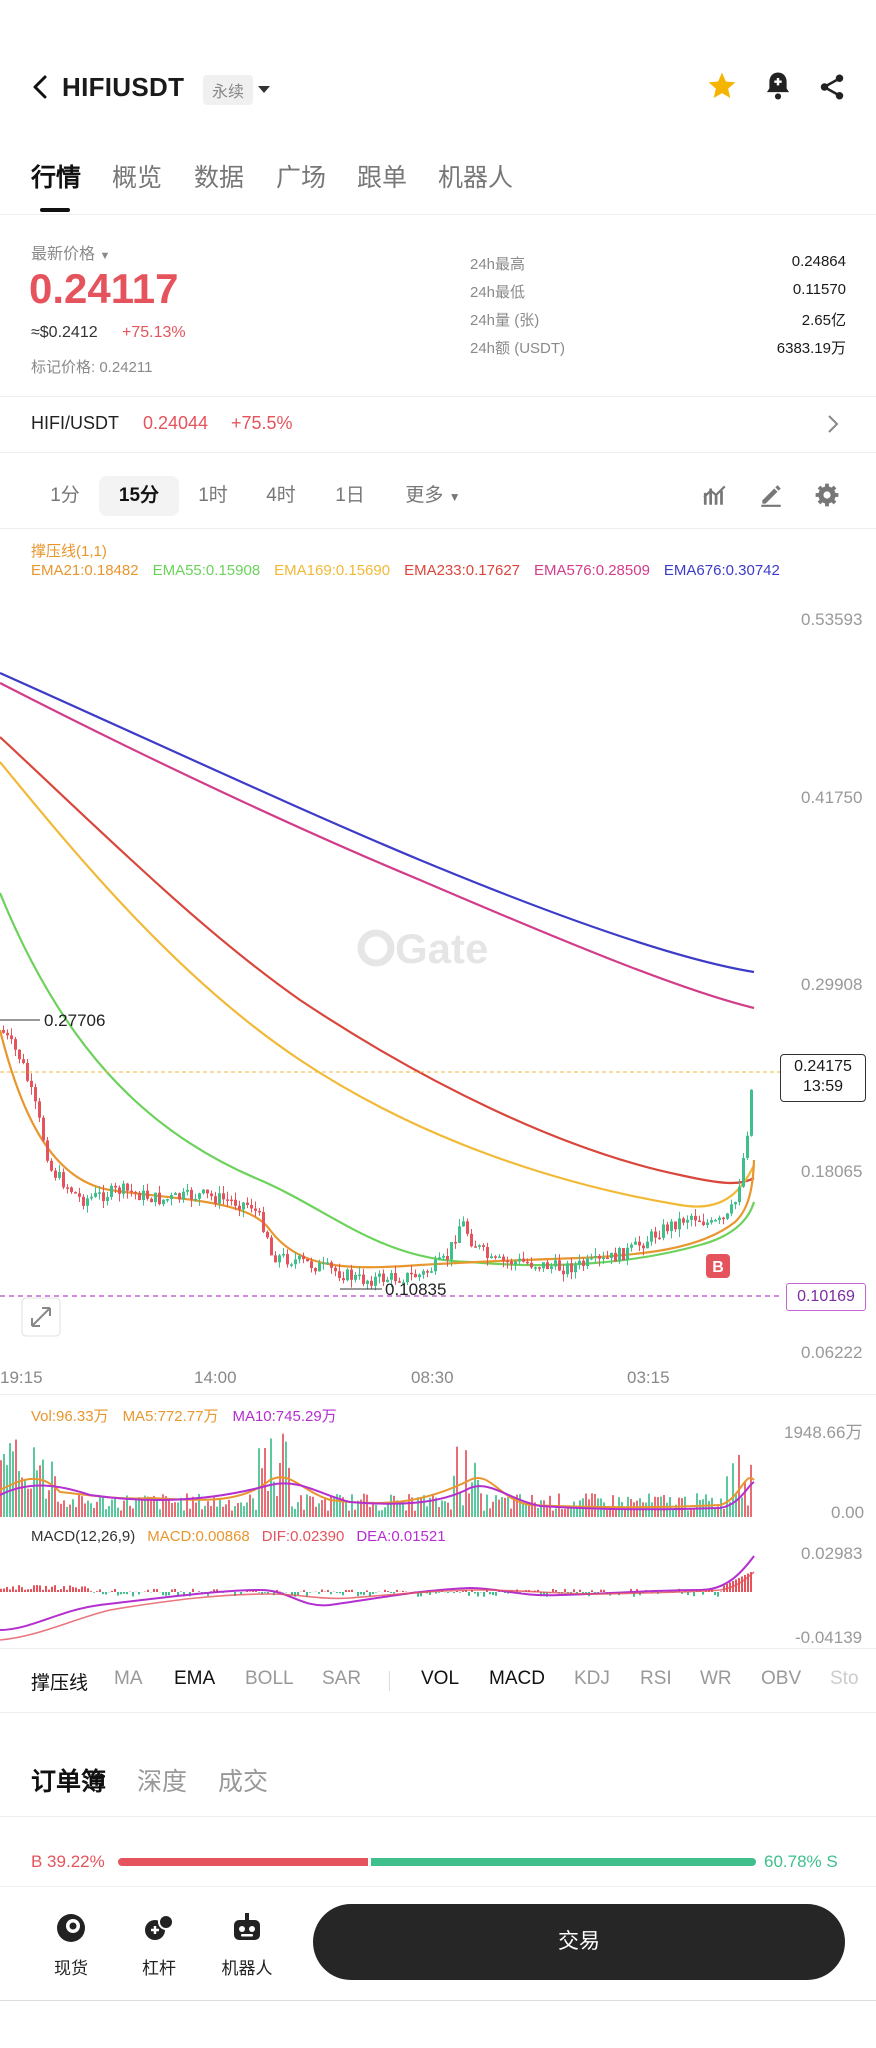 Image resolution: width=876 pixels, height=2048 pixels. What do you see at coordinates (137, 178) in the screenshot?
I see `tab-overview: 概览` at bounding box center [137, 178].